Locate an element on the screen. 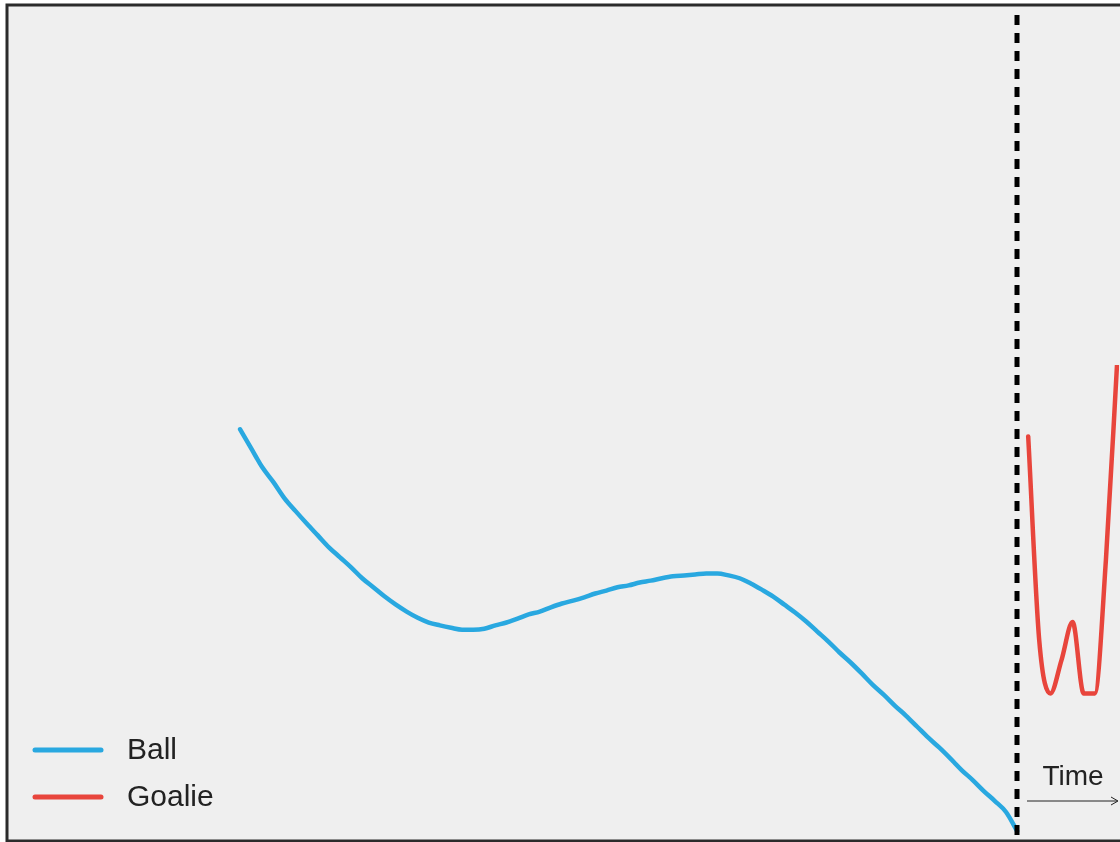  legend-label: Goalie is located at coordinates (170, 796).